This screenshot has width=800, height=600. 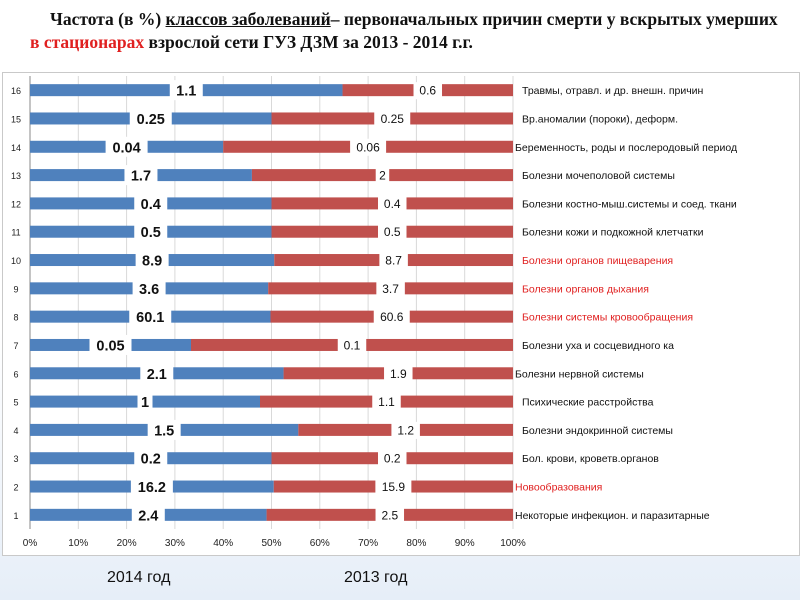 What do you see at coordinates (139, 577) in the screenshot?
I see `legend-2014: 2014 год` at bounding box center [139, 577].